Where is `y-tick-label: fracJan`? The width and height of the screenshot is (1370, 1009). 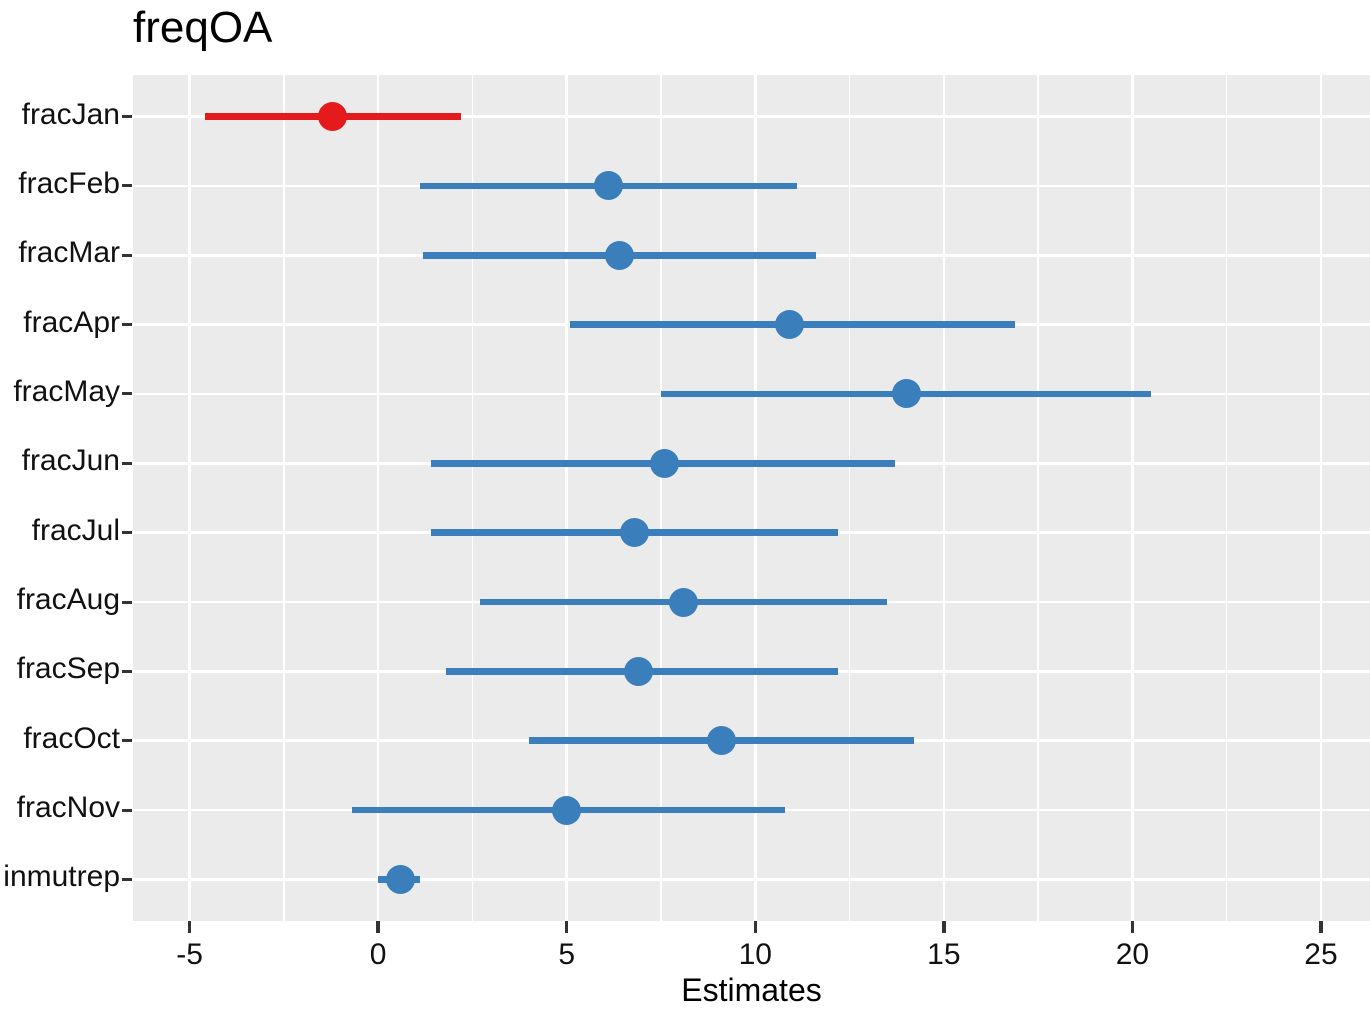 y-tick-label: fracJan is located at coordinates (70, 114).